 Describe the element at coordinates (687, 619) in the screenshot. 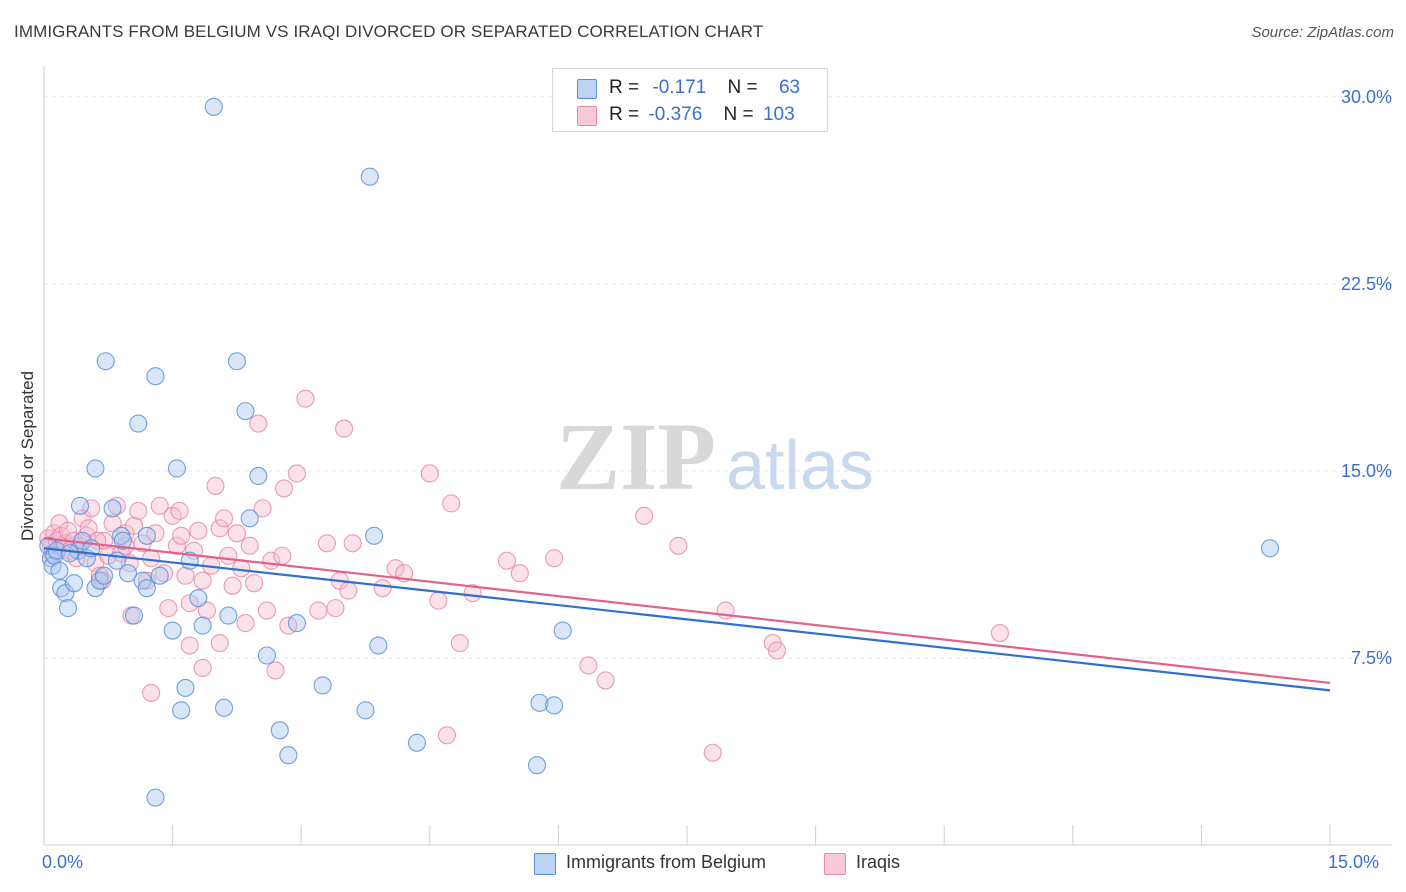

I see `belgium-trend-line` at that location.